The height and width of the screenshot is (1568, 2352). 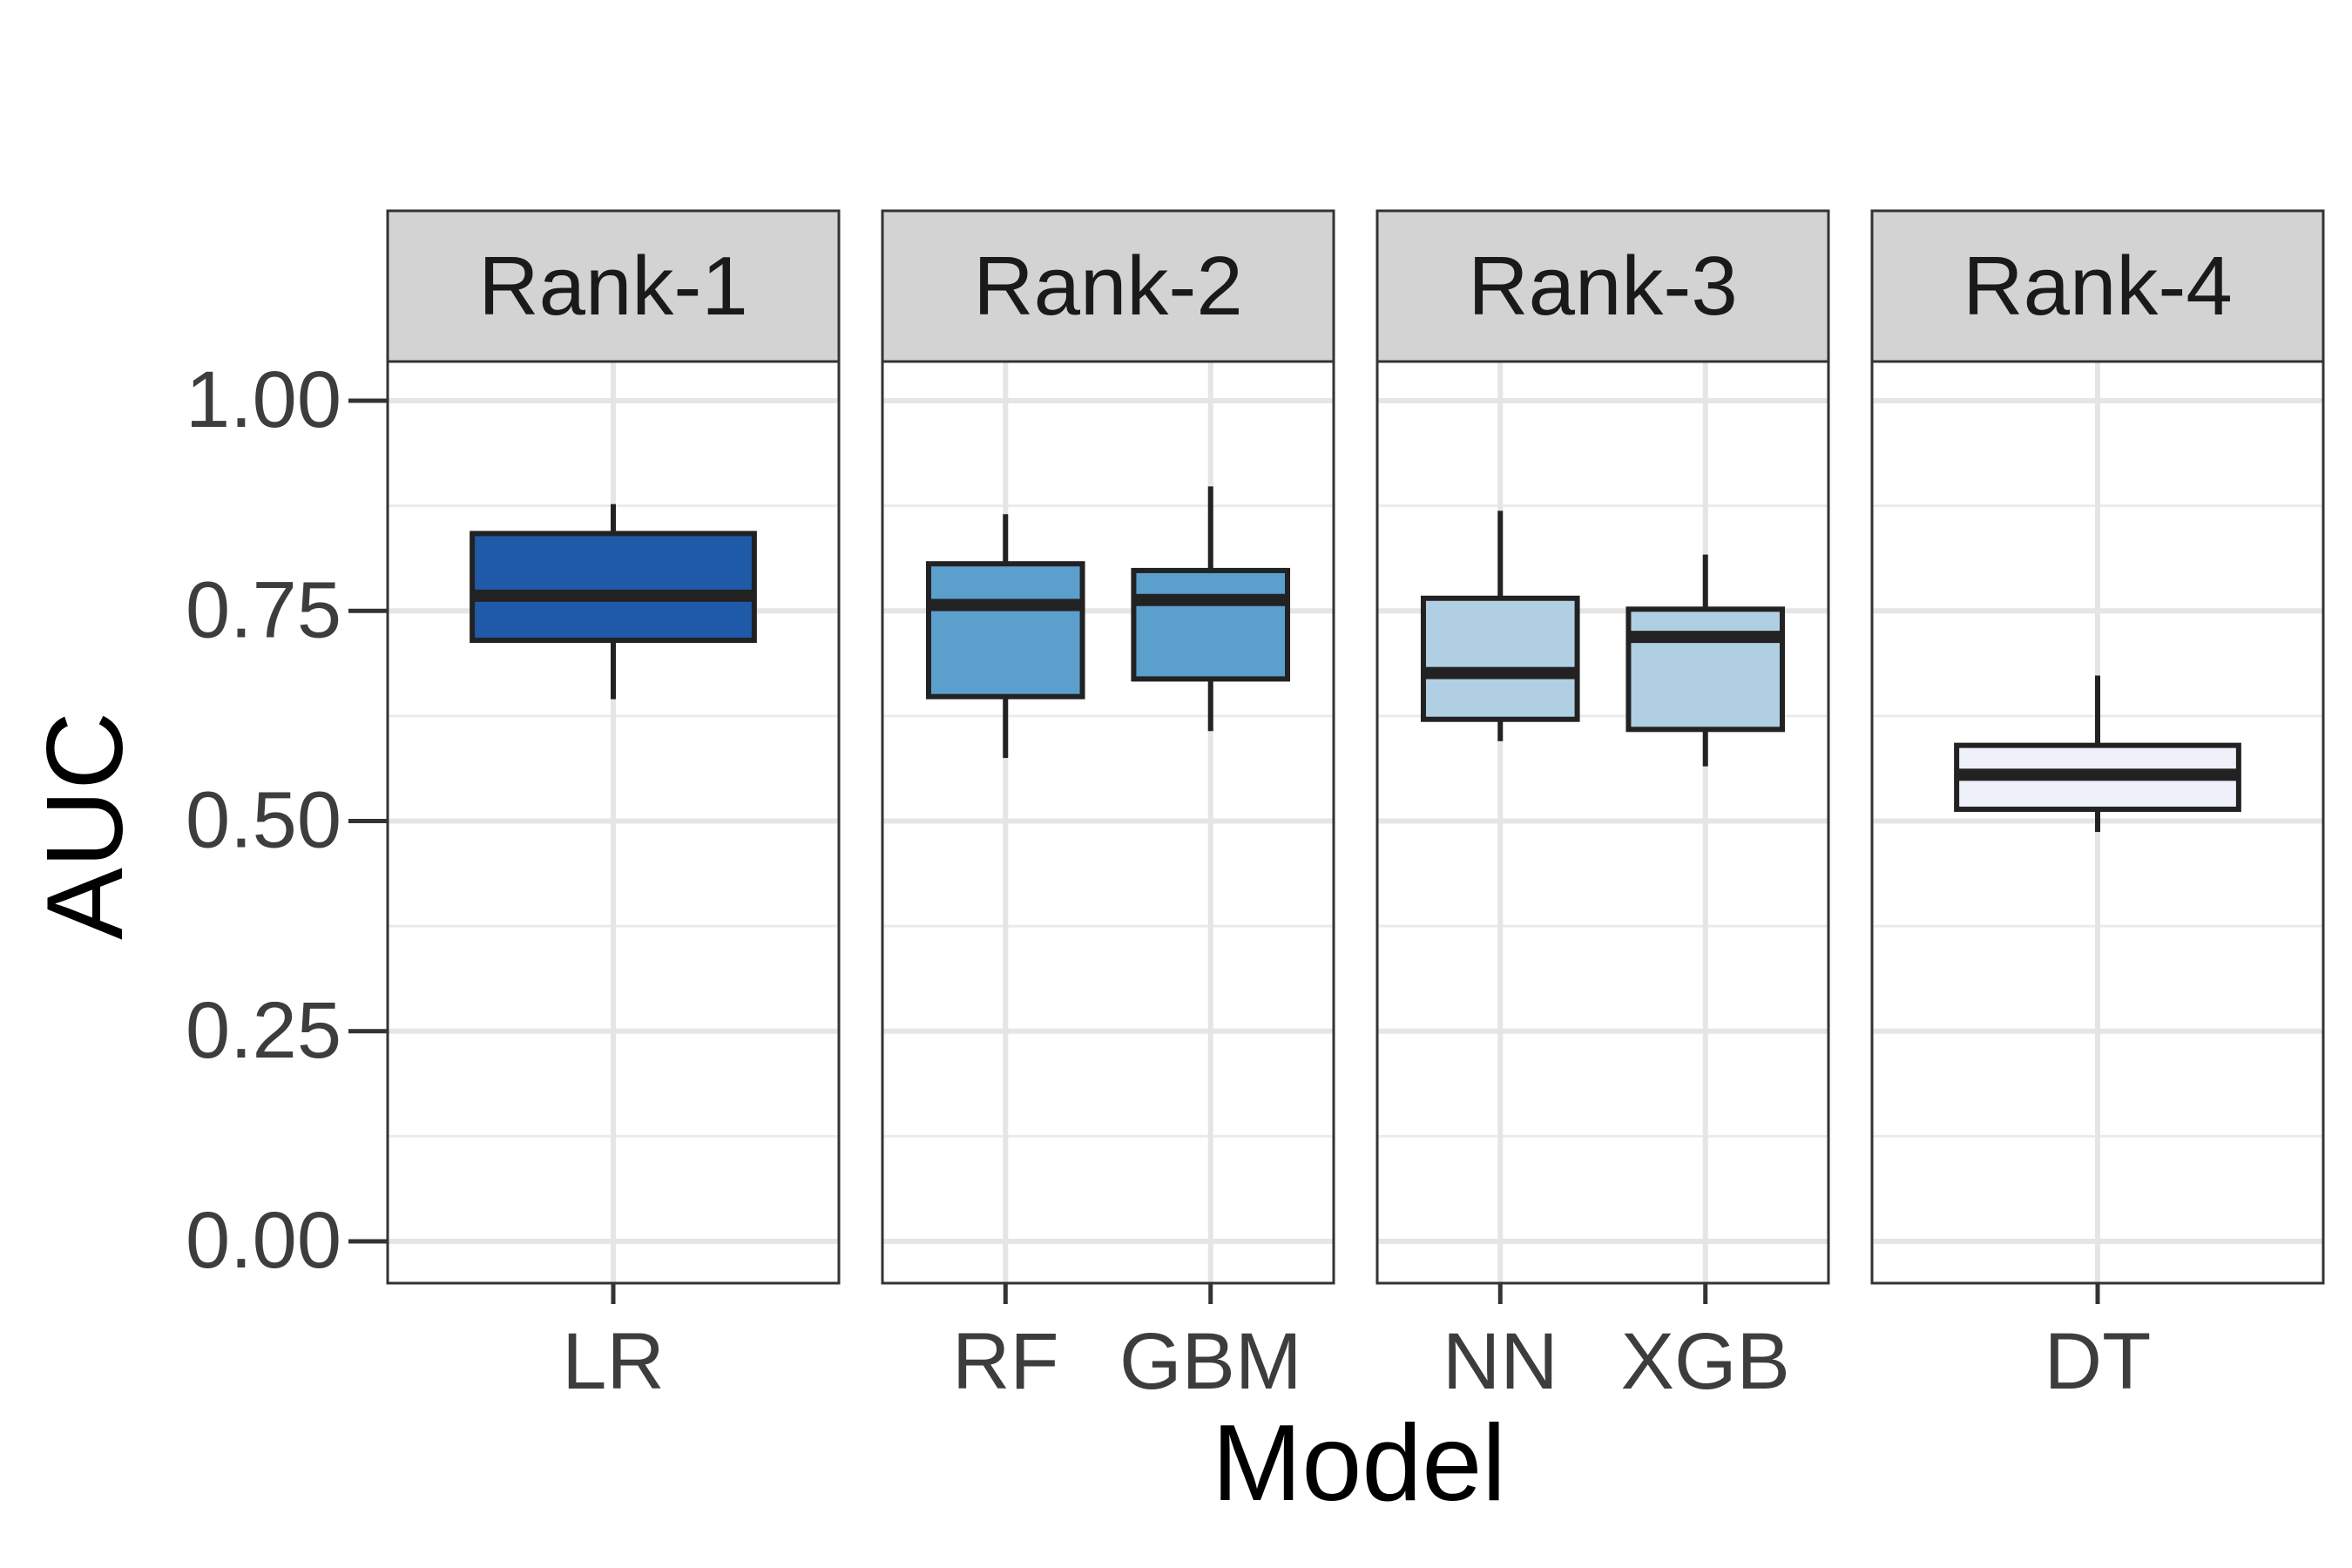 What do you see at coordinates (263, 1030) in the screenshot?
I see `y-tick-label: 0.25` at bounding box center [263, 1030].